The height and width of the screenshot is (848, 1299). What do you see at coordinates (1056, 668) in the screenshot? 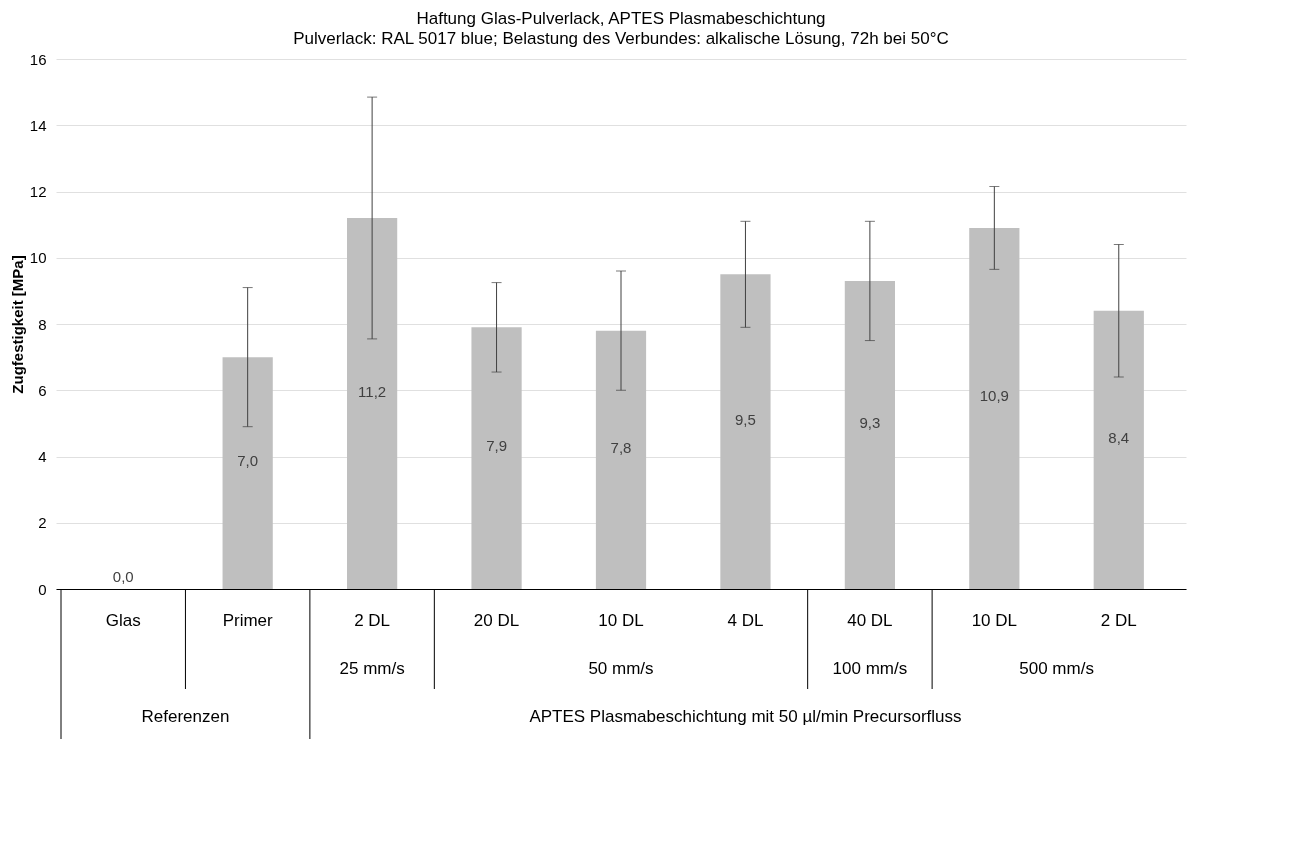
I see `text: 500 mm/s` at bounding box center [1056, 668].